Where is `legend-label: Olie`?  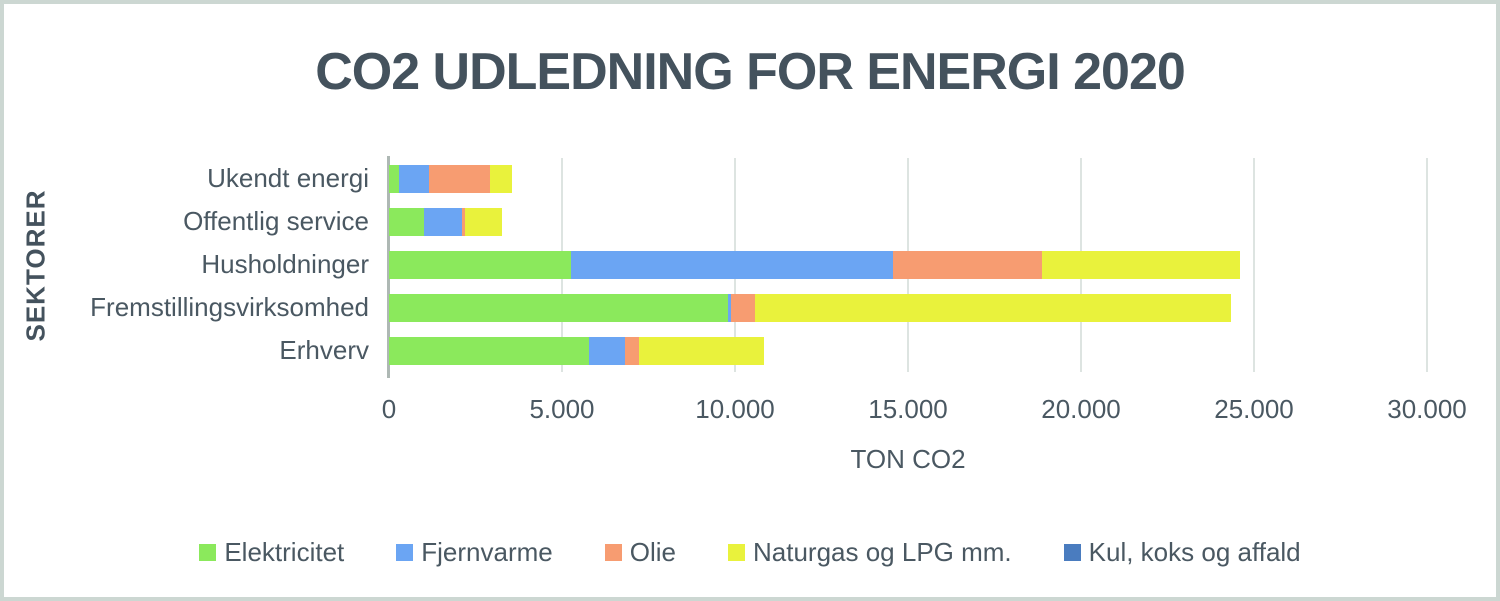
legend-label: Olie is located at coordinates (652, 552).